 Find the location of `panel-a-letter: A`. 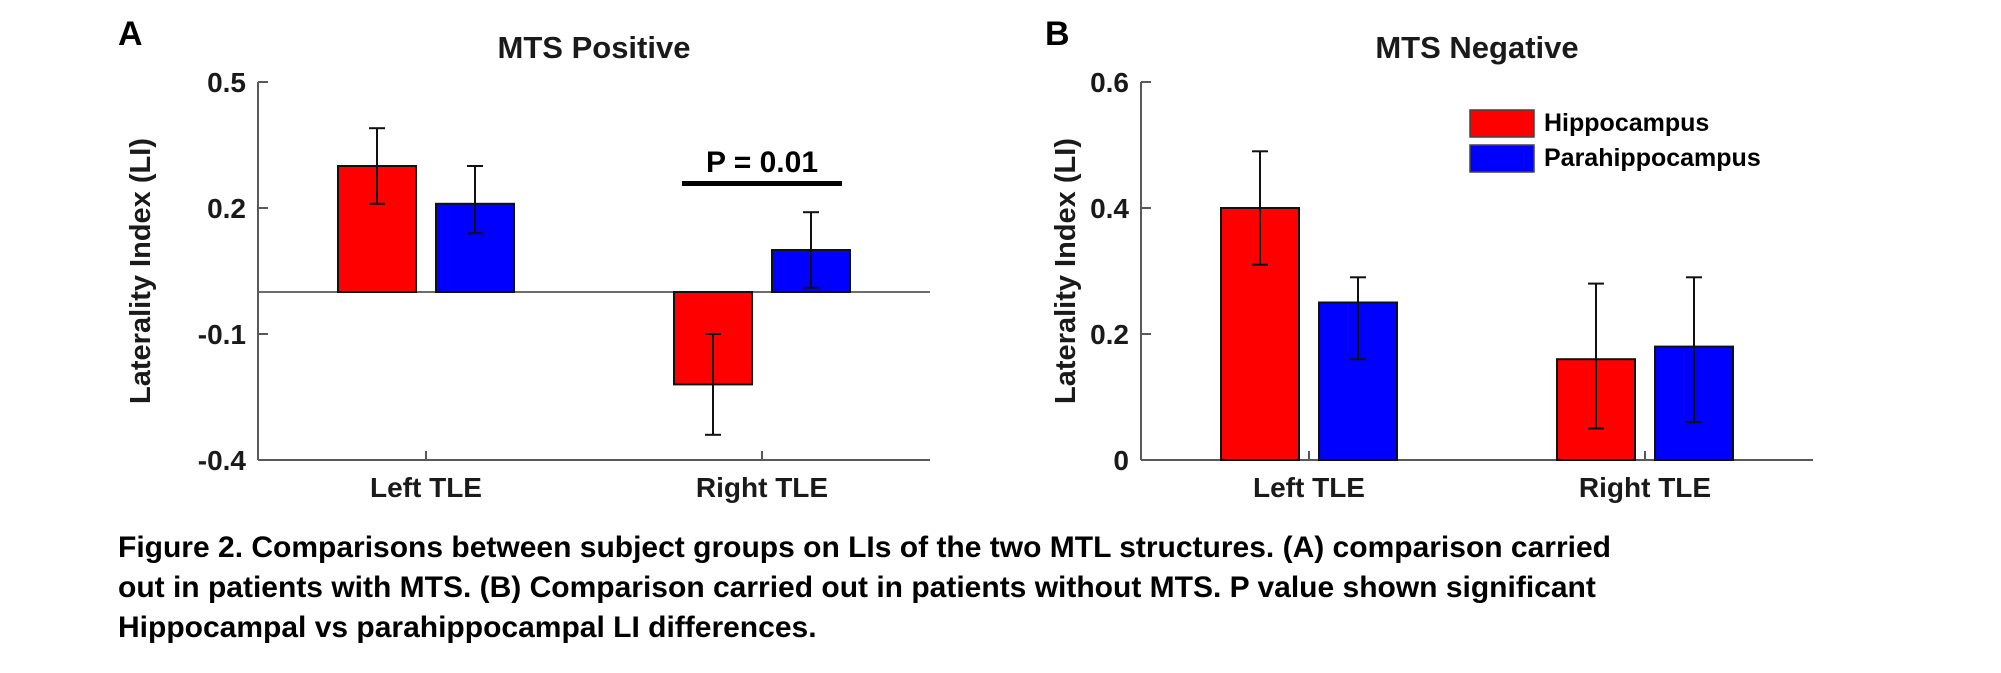

panel-a-letter: A is located at coordinates (130, 34).